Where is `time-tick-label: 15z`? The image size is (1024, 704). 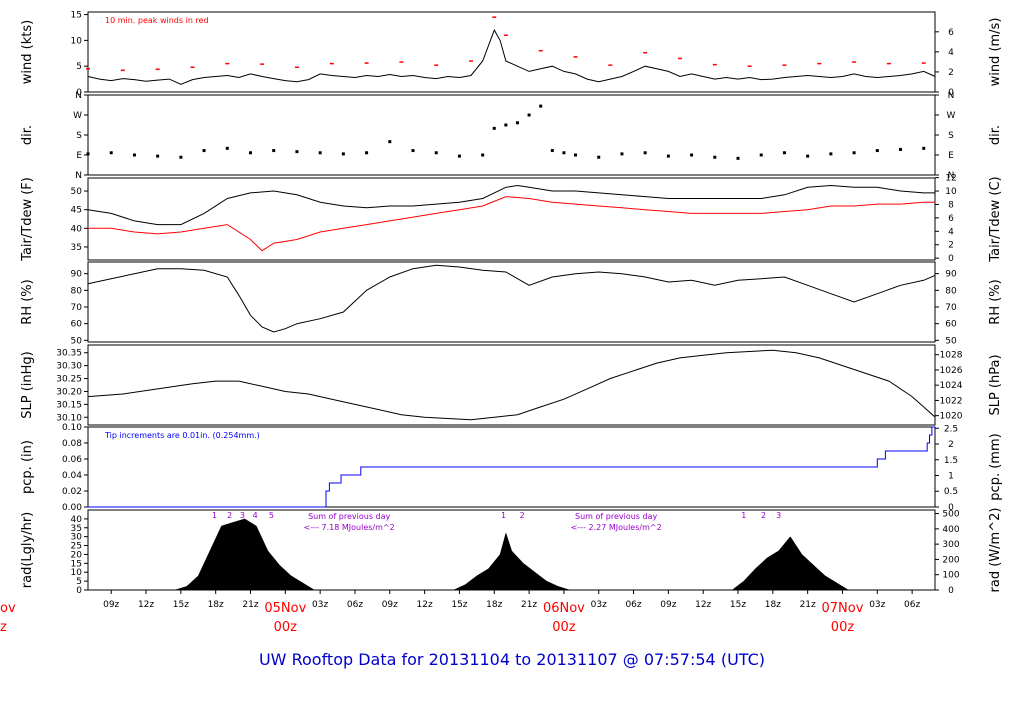 time-tick-label: 15z is located at coordinates (181, 605).